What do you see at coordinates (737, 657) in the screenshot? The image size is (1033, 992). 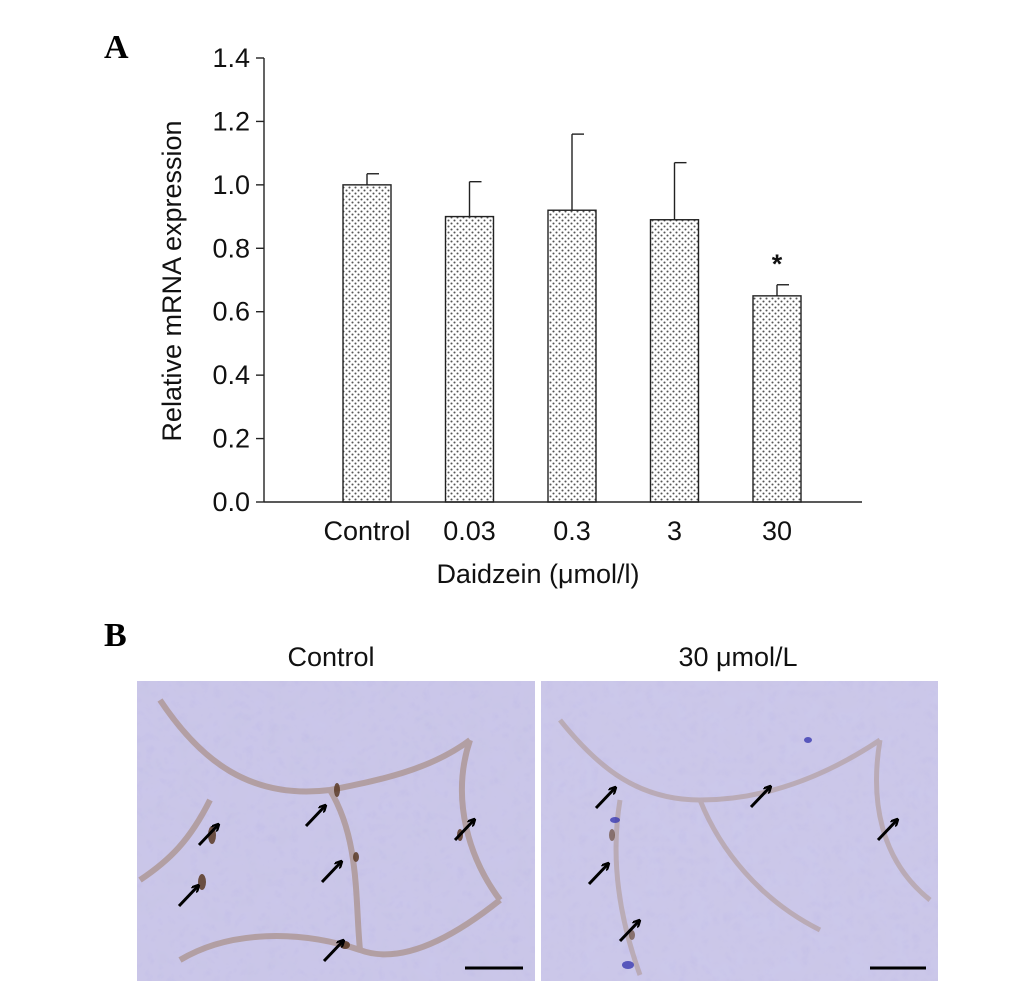 I see `micrograph-right-label: 30 μmol/L` at bounding box center [737, 657].